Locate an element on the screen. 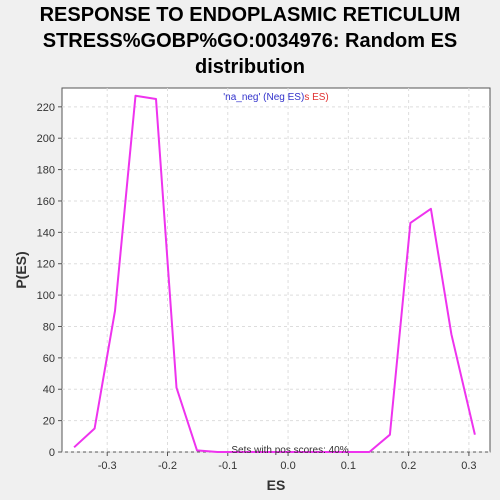 The height and width of the screenshot is (500, 500). y-tick-label: 0 is located at coordinates (52, 453).